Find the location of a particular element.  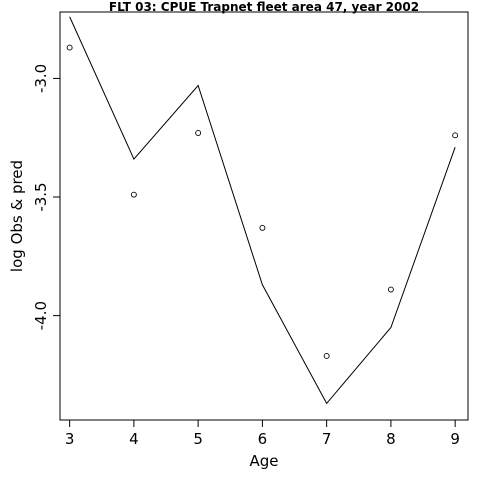

x-tick-label: 8 is located at coordinates (391, 439).